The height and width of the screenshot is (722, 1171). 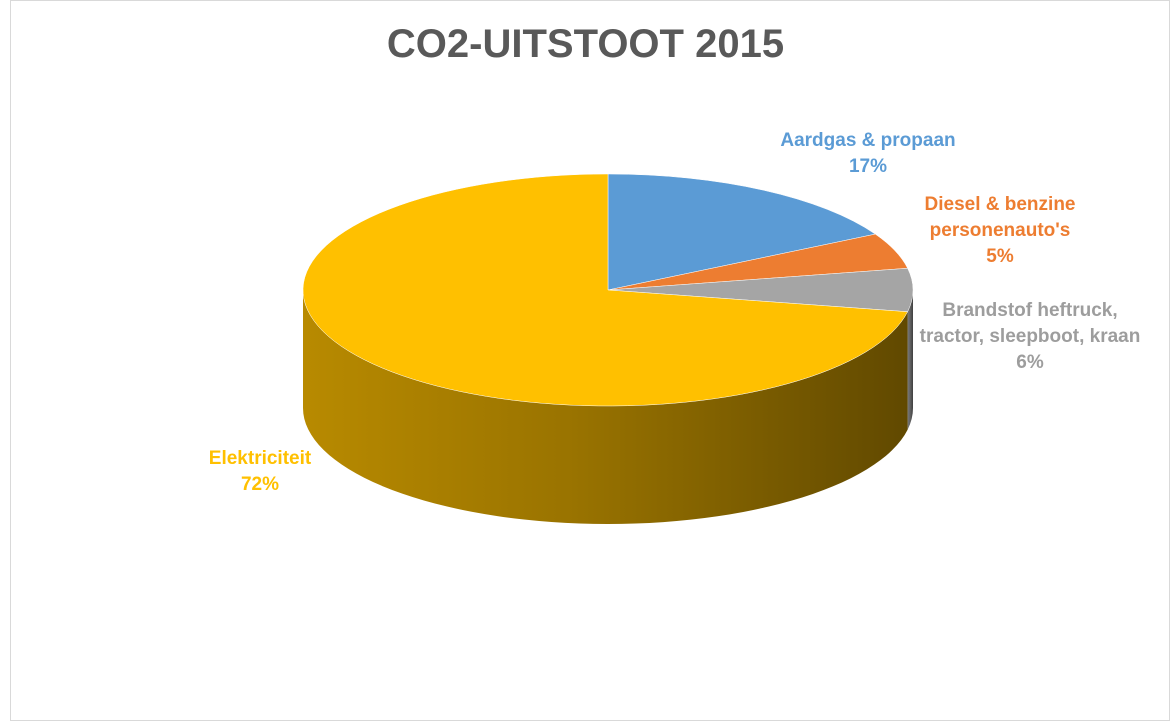 I want to click on category-label: Diesel & benzine personenauto's, so click(x=1000, y=217).